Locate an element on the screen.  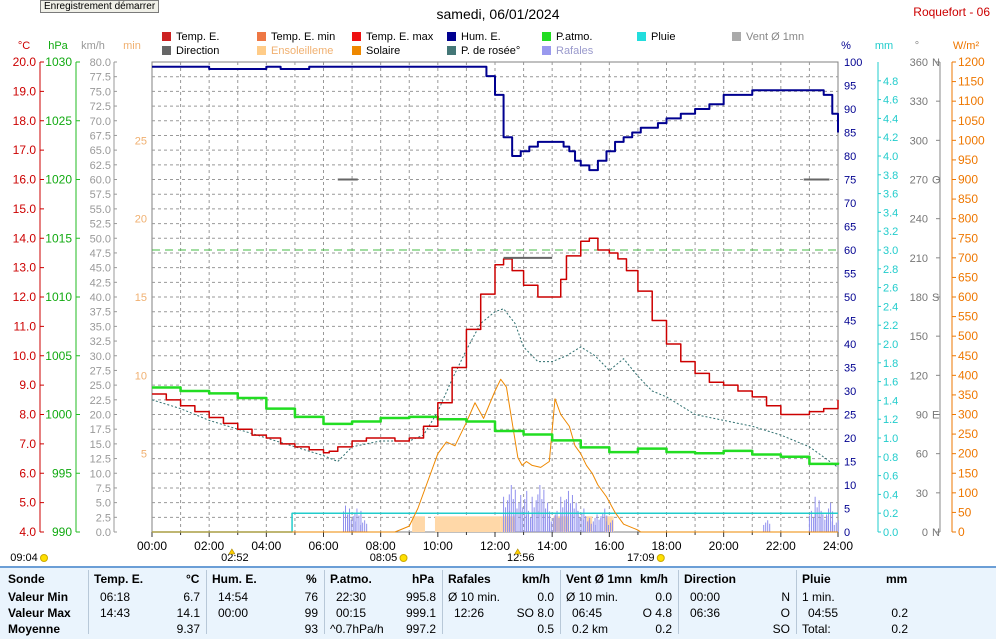
tick-label-rain: 3.2 is located at coordinates (890, 232).